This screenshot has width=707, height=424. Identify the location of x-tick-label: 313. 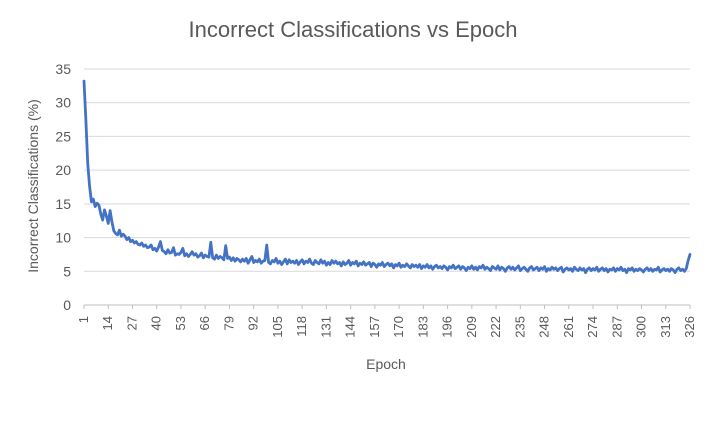
(665, 327).